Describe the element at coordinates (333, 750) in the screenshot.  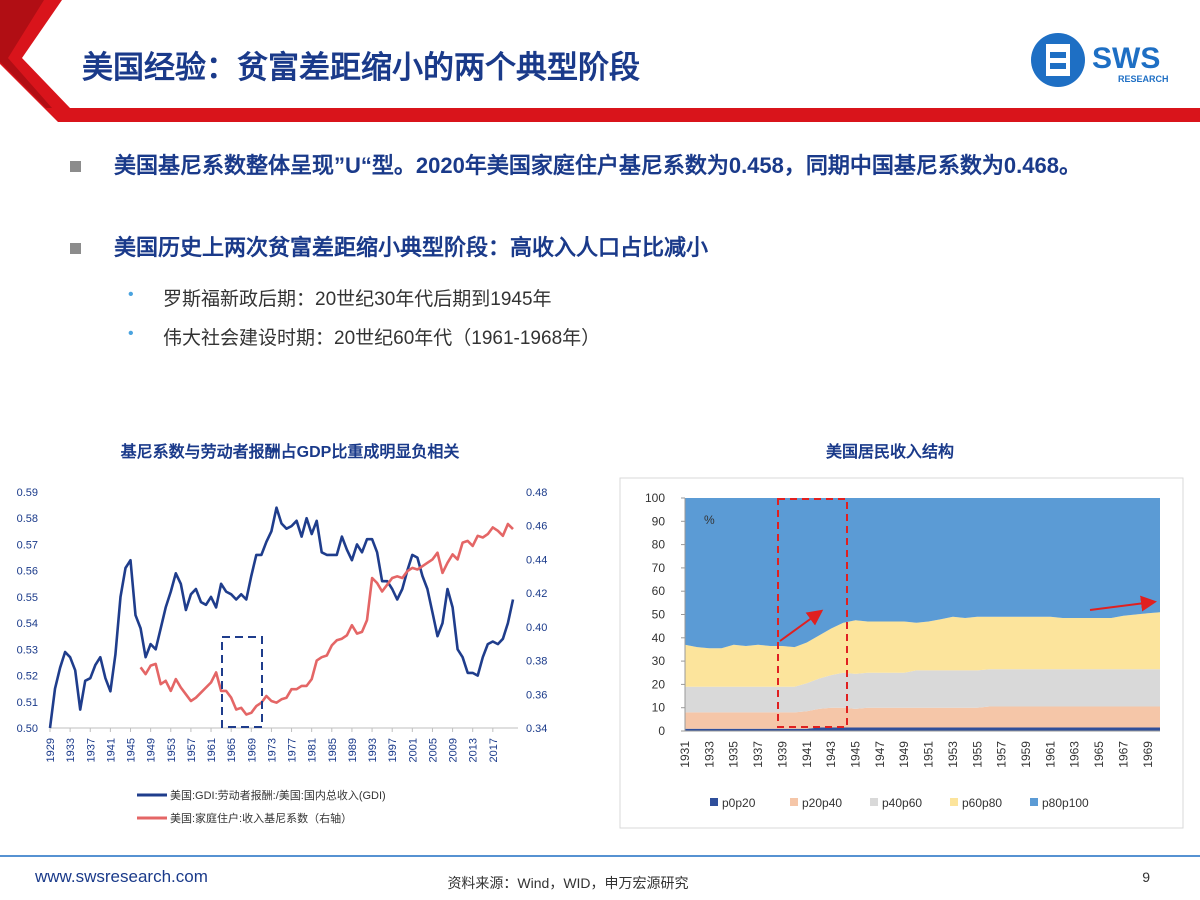
I see `x-tick-label: 1985` at that location.